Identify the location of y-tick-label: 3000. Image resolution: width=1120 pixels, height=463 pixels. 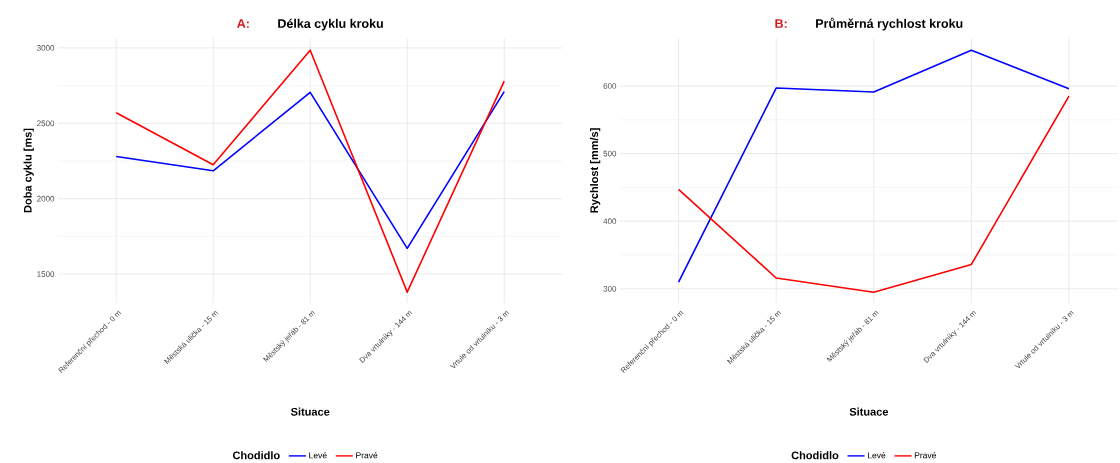
(45, 48).